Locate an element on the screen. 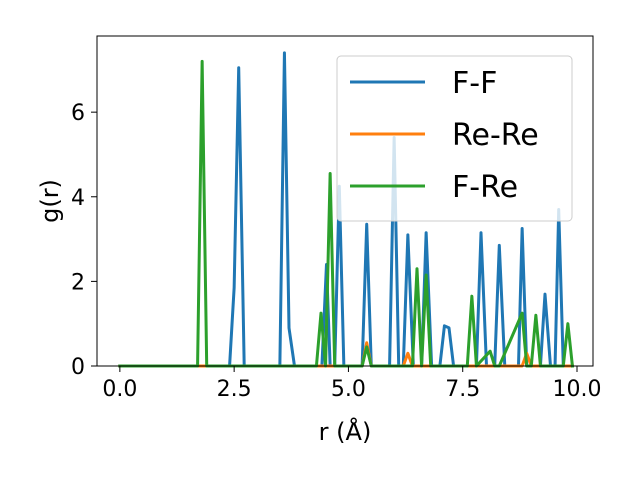 The image size is (640, 480). legend-label-f-re: F-Re is located at coordinates (485, 187).